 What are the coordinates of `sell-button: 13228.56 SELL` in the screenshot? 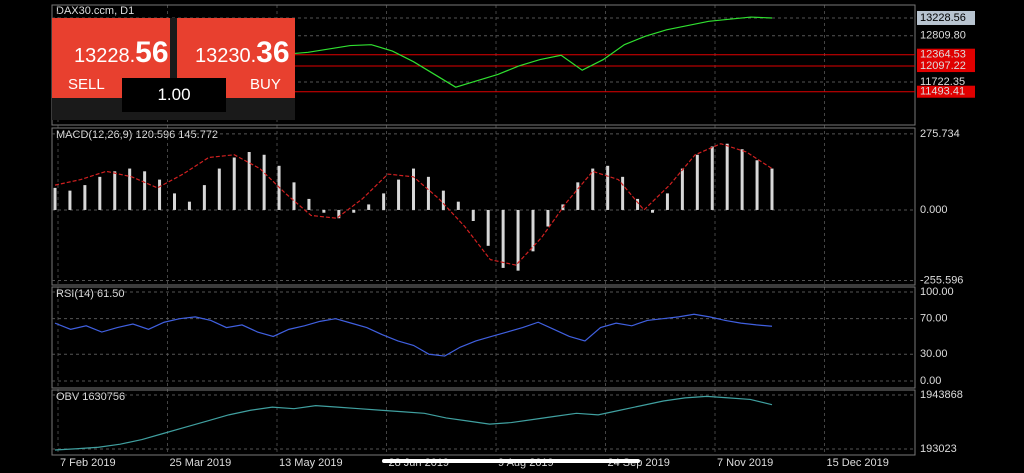 It's located at (111, 58).